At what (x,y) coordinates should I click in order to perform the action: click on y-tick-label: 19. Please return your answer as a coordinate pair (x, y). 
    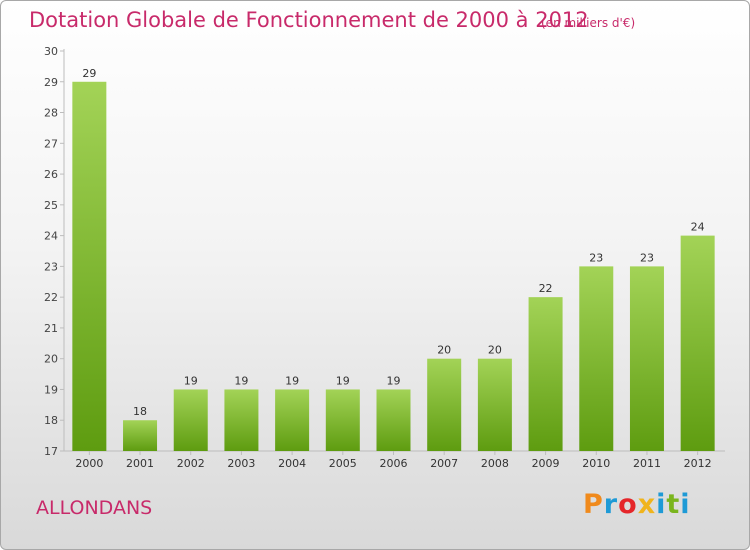
    Looking at the image, I should click on (51, 389).